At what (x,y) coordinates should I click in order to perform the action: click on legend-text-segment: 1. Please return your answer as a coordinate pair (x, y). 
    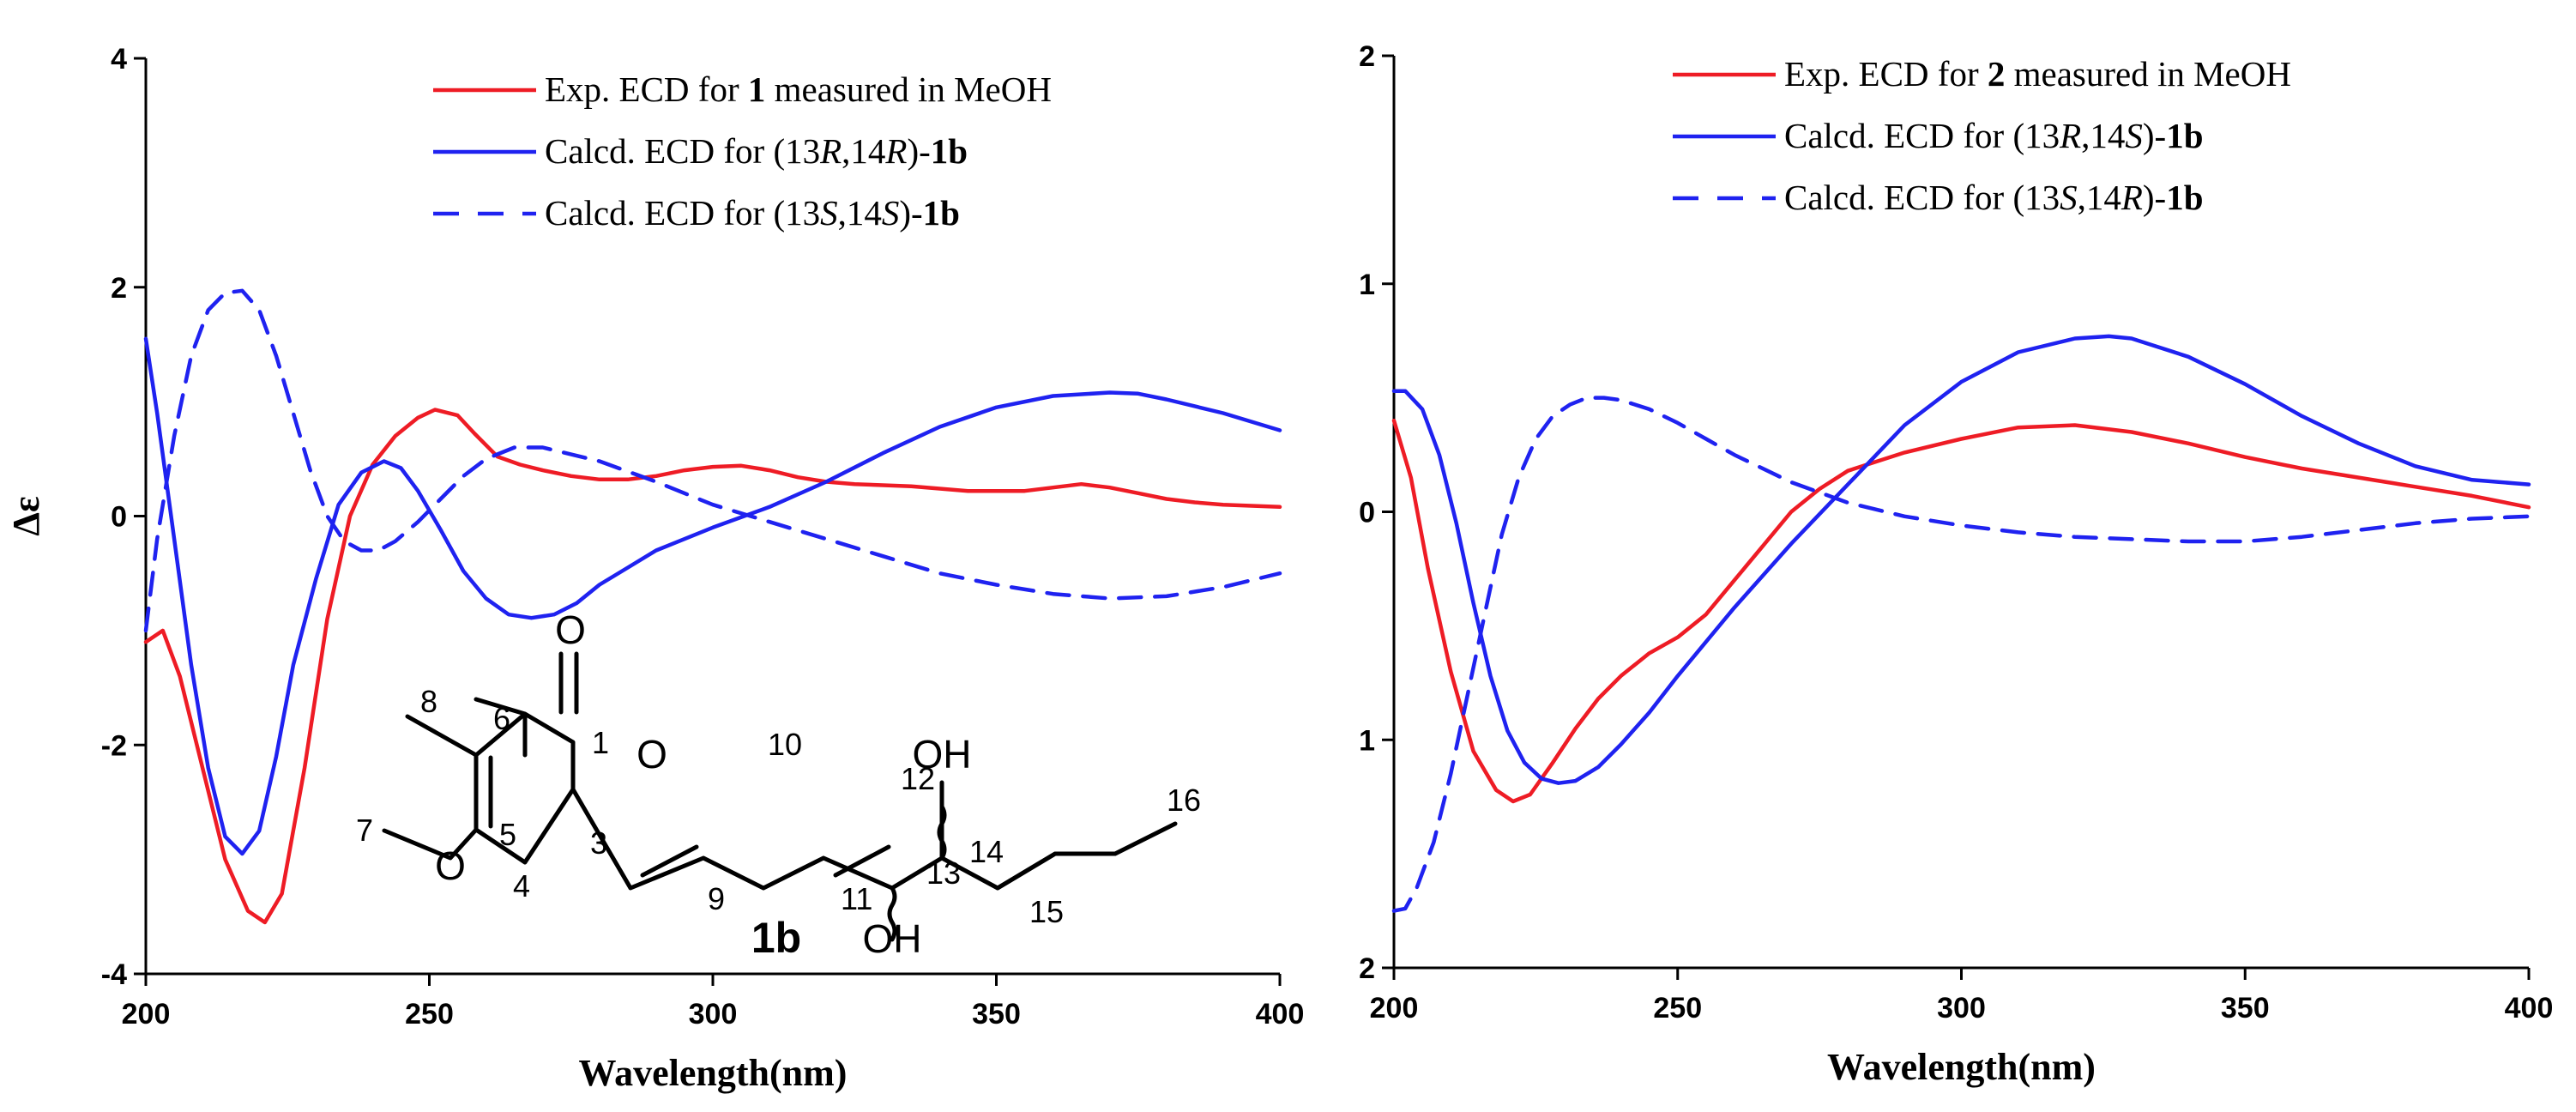
    Looking at the image, I should click on (757, 90).